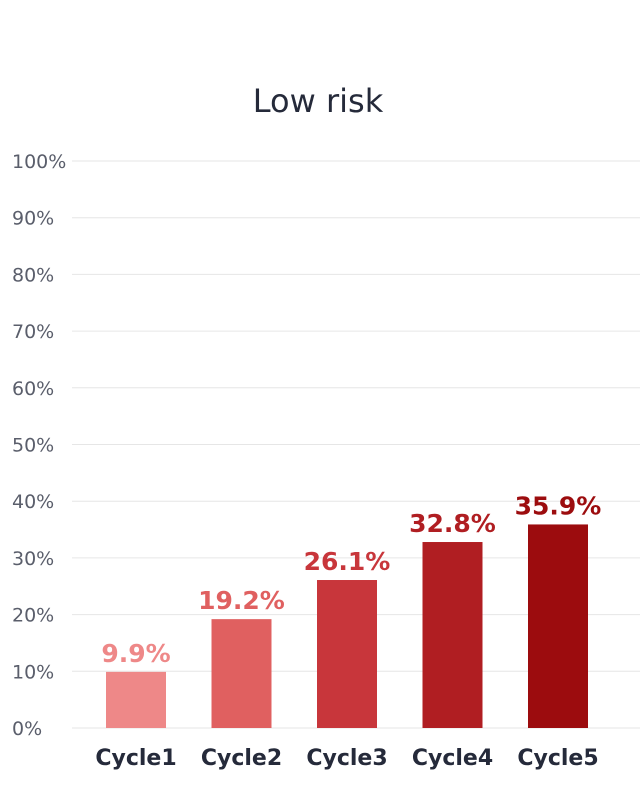  What do you see at coordinates (241, 600) in the screenshot?
I see `data-label: 19.2%` at bounding box center [241, 600].